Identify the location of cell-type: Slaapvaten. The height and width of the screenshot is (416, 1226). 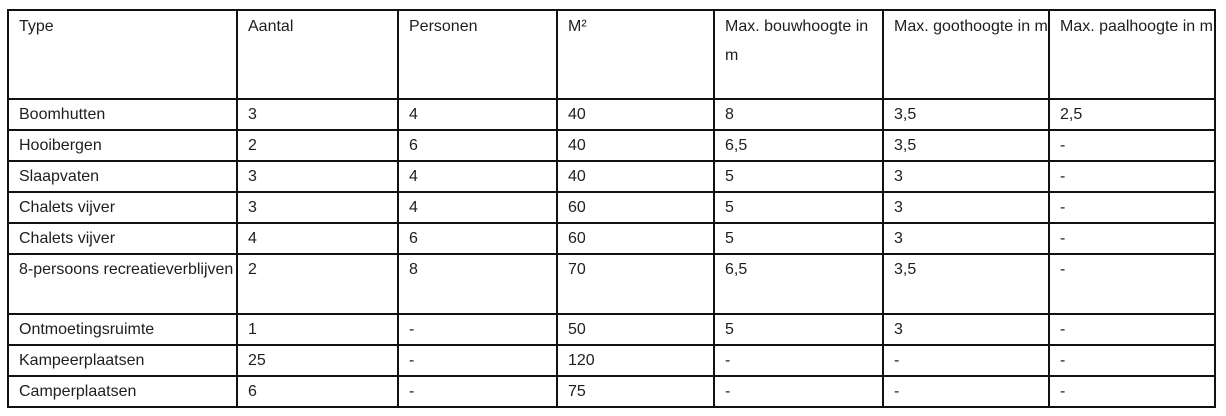
(122, 176).